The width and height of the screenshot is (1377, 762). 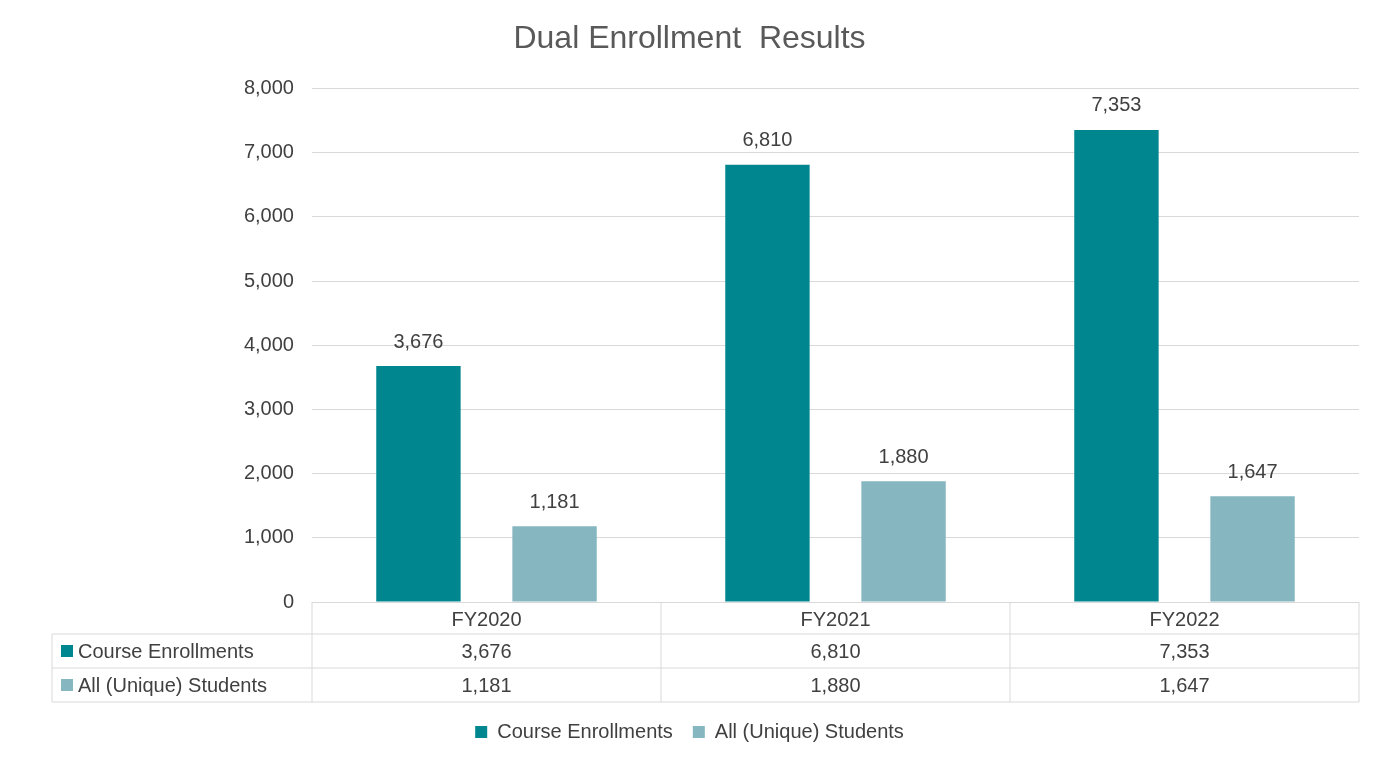 What do you see at coordinates (1116, 104) in the screenshot?
I see `text: 7,353` at bounding box center [1116, 104].